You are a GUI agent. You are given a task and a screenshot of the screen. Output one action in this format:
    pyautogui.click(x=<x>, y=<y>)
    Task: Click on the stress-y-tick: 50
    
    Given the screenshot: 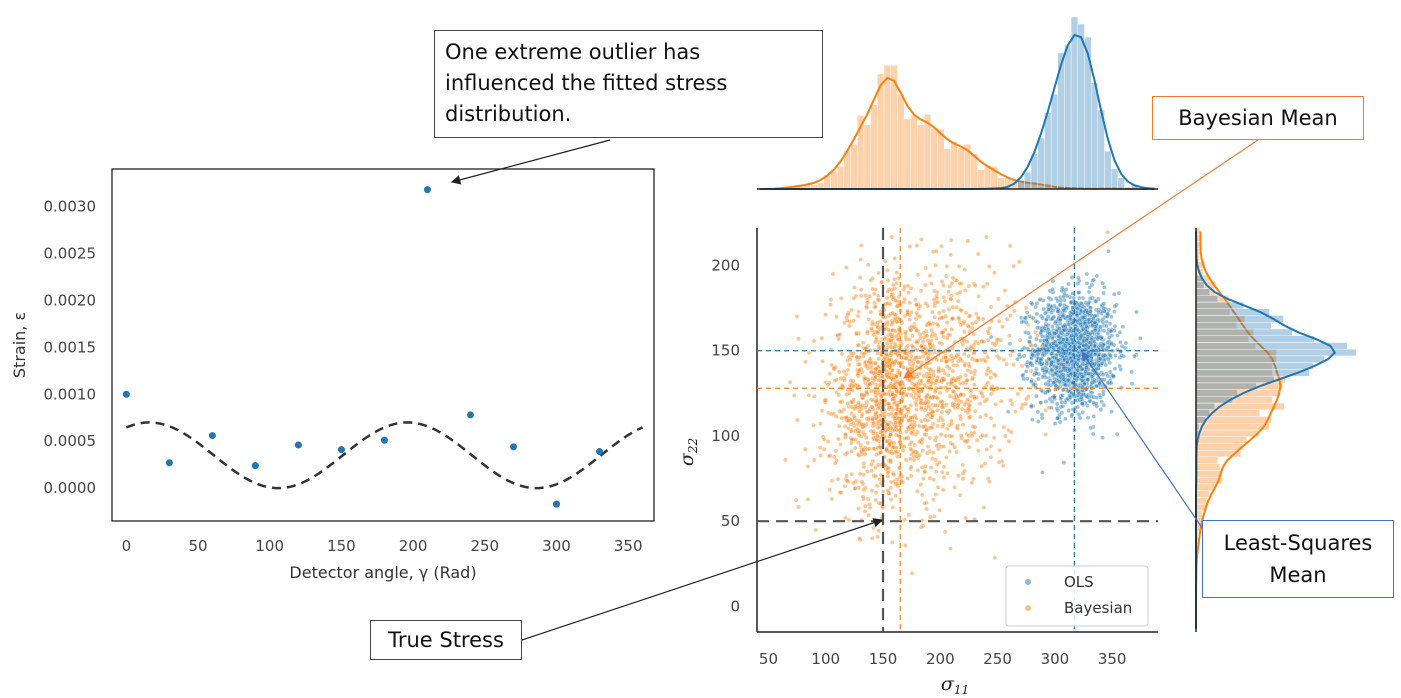 What is the action you would take?
    pyautogui.click(x=730, y=521)
    